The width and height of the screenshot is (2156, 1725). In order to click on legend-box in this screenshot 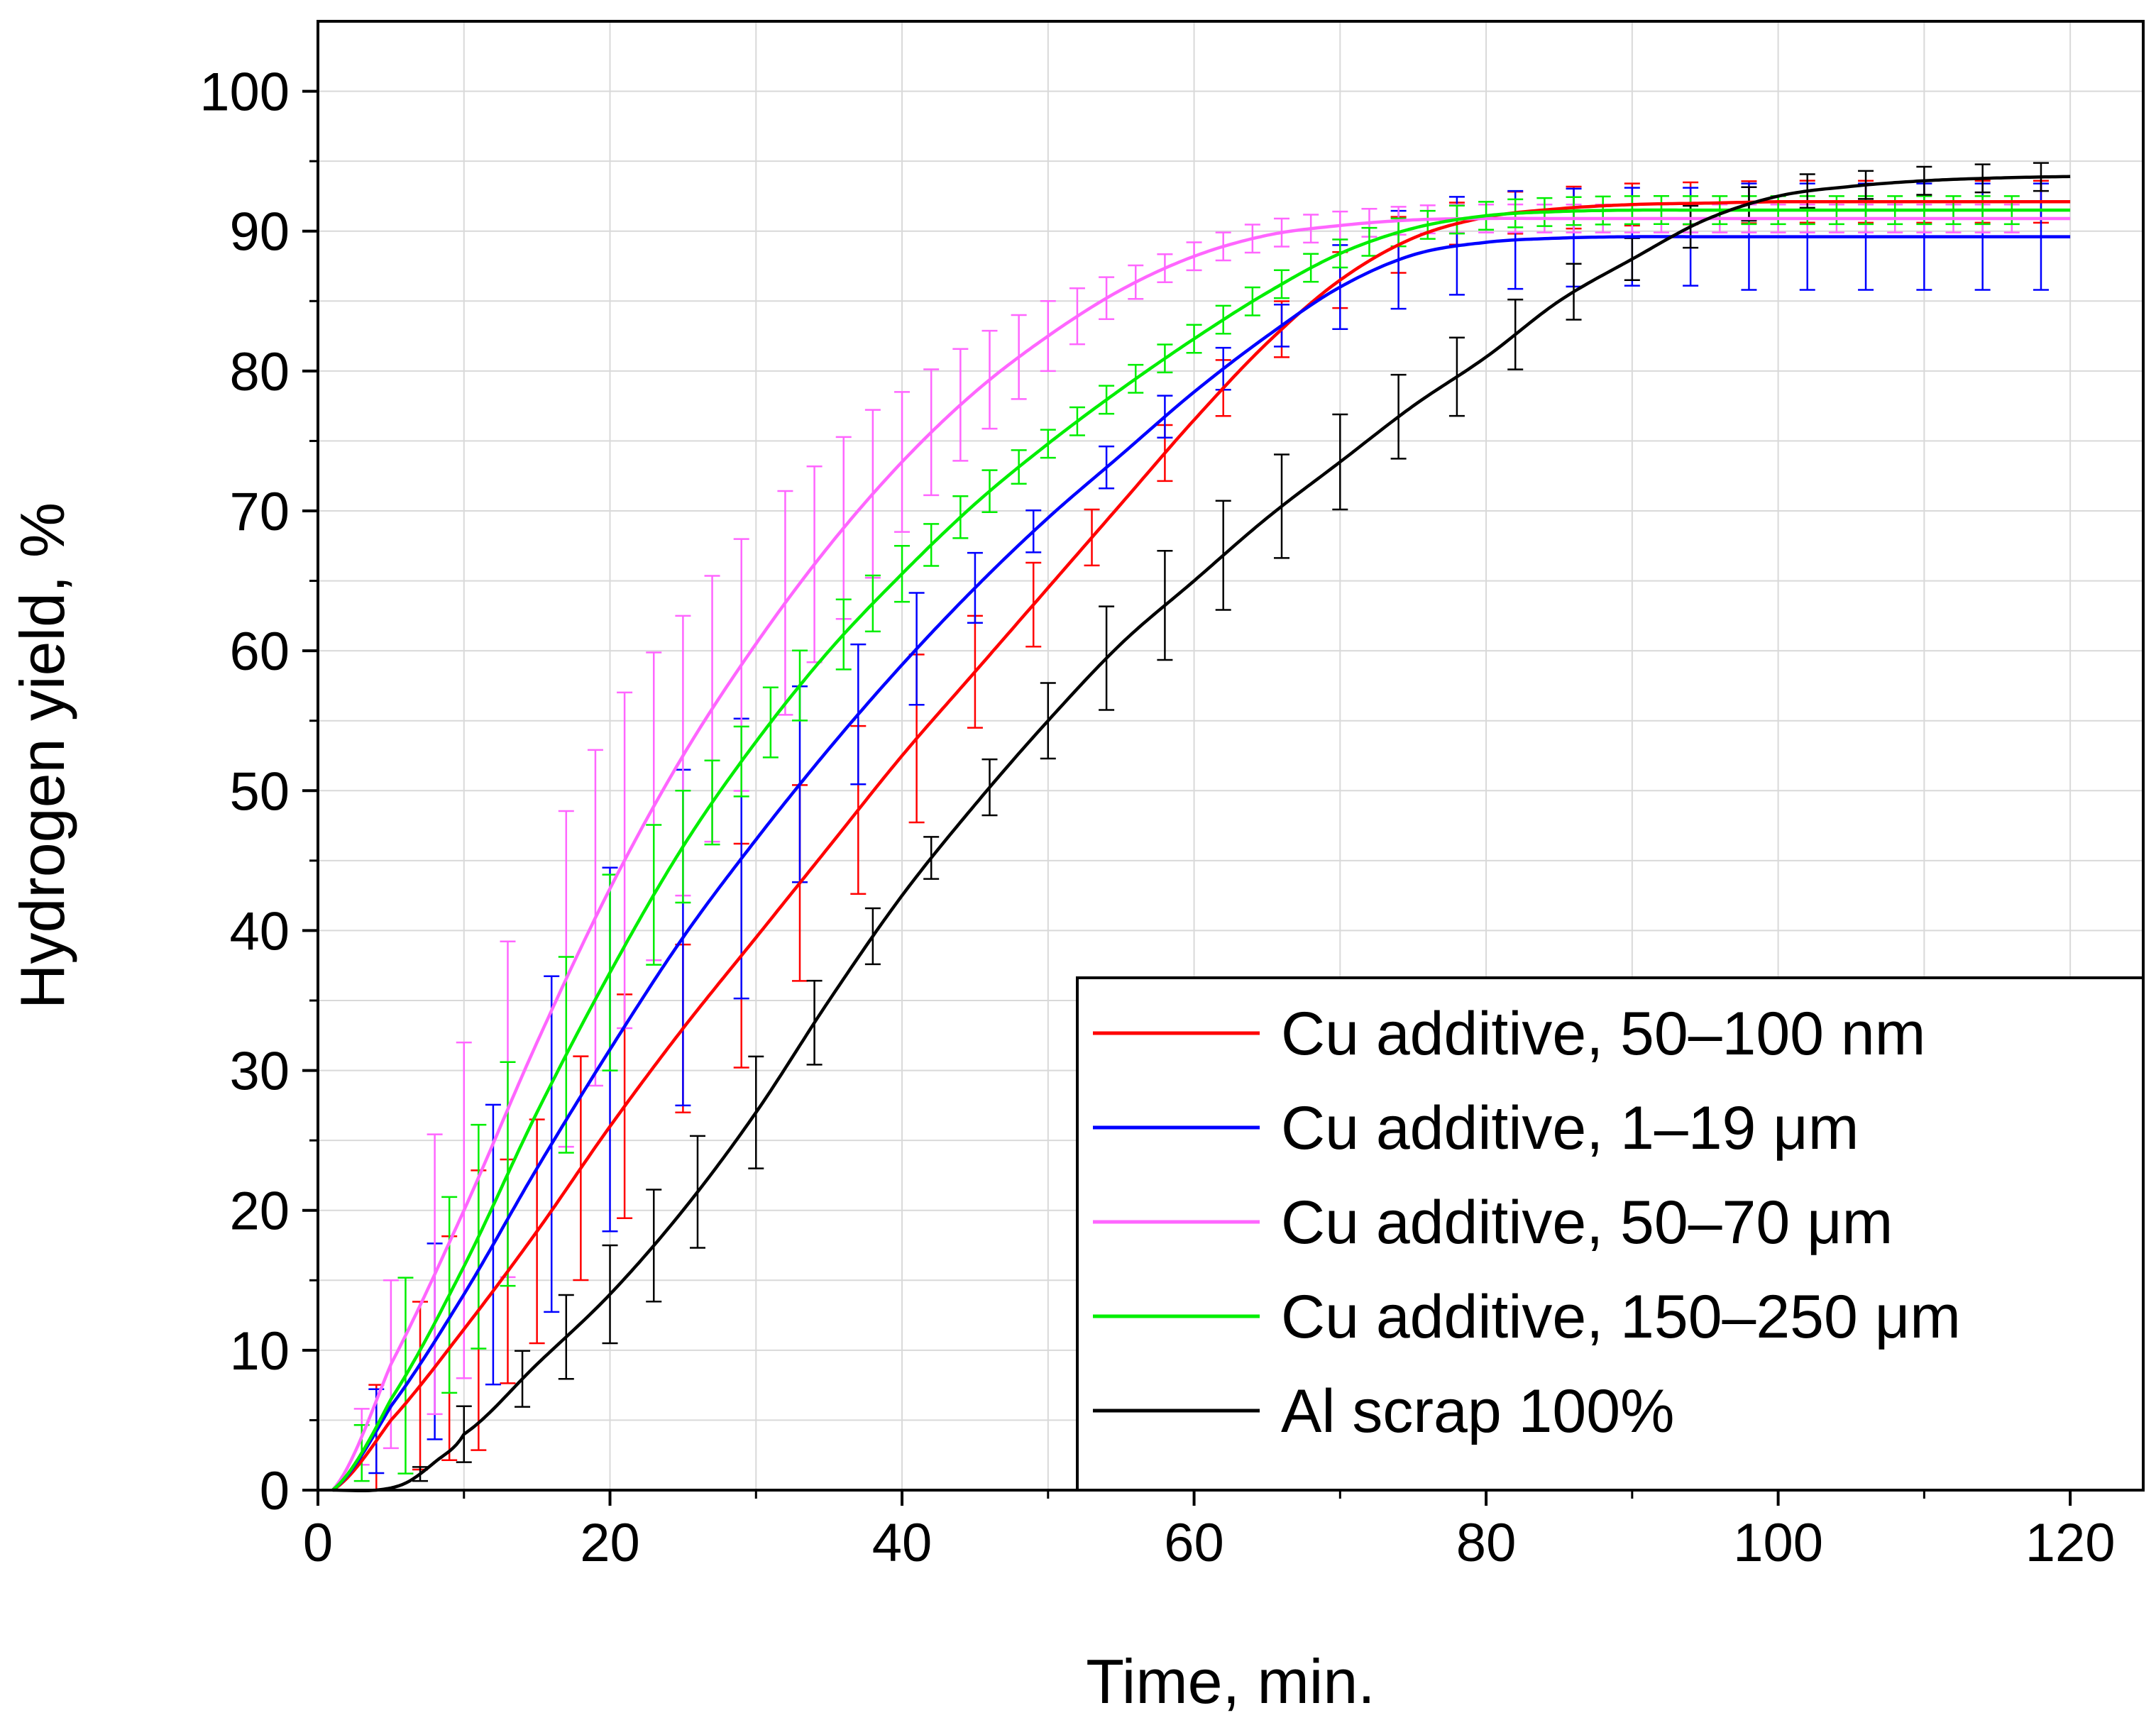, I will do `click(1610, 1234)`.